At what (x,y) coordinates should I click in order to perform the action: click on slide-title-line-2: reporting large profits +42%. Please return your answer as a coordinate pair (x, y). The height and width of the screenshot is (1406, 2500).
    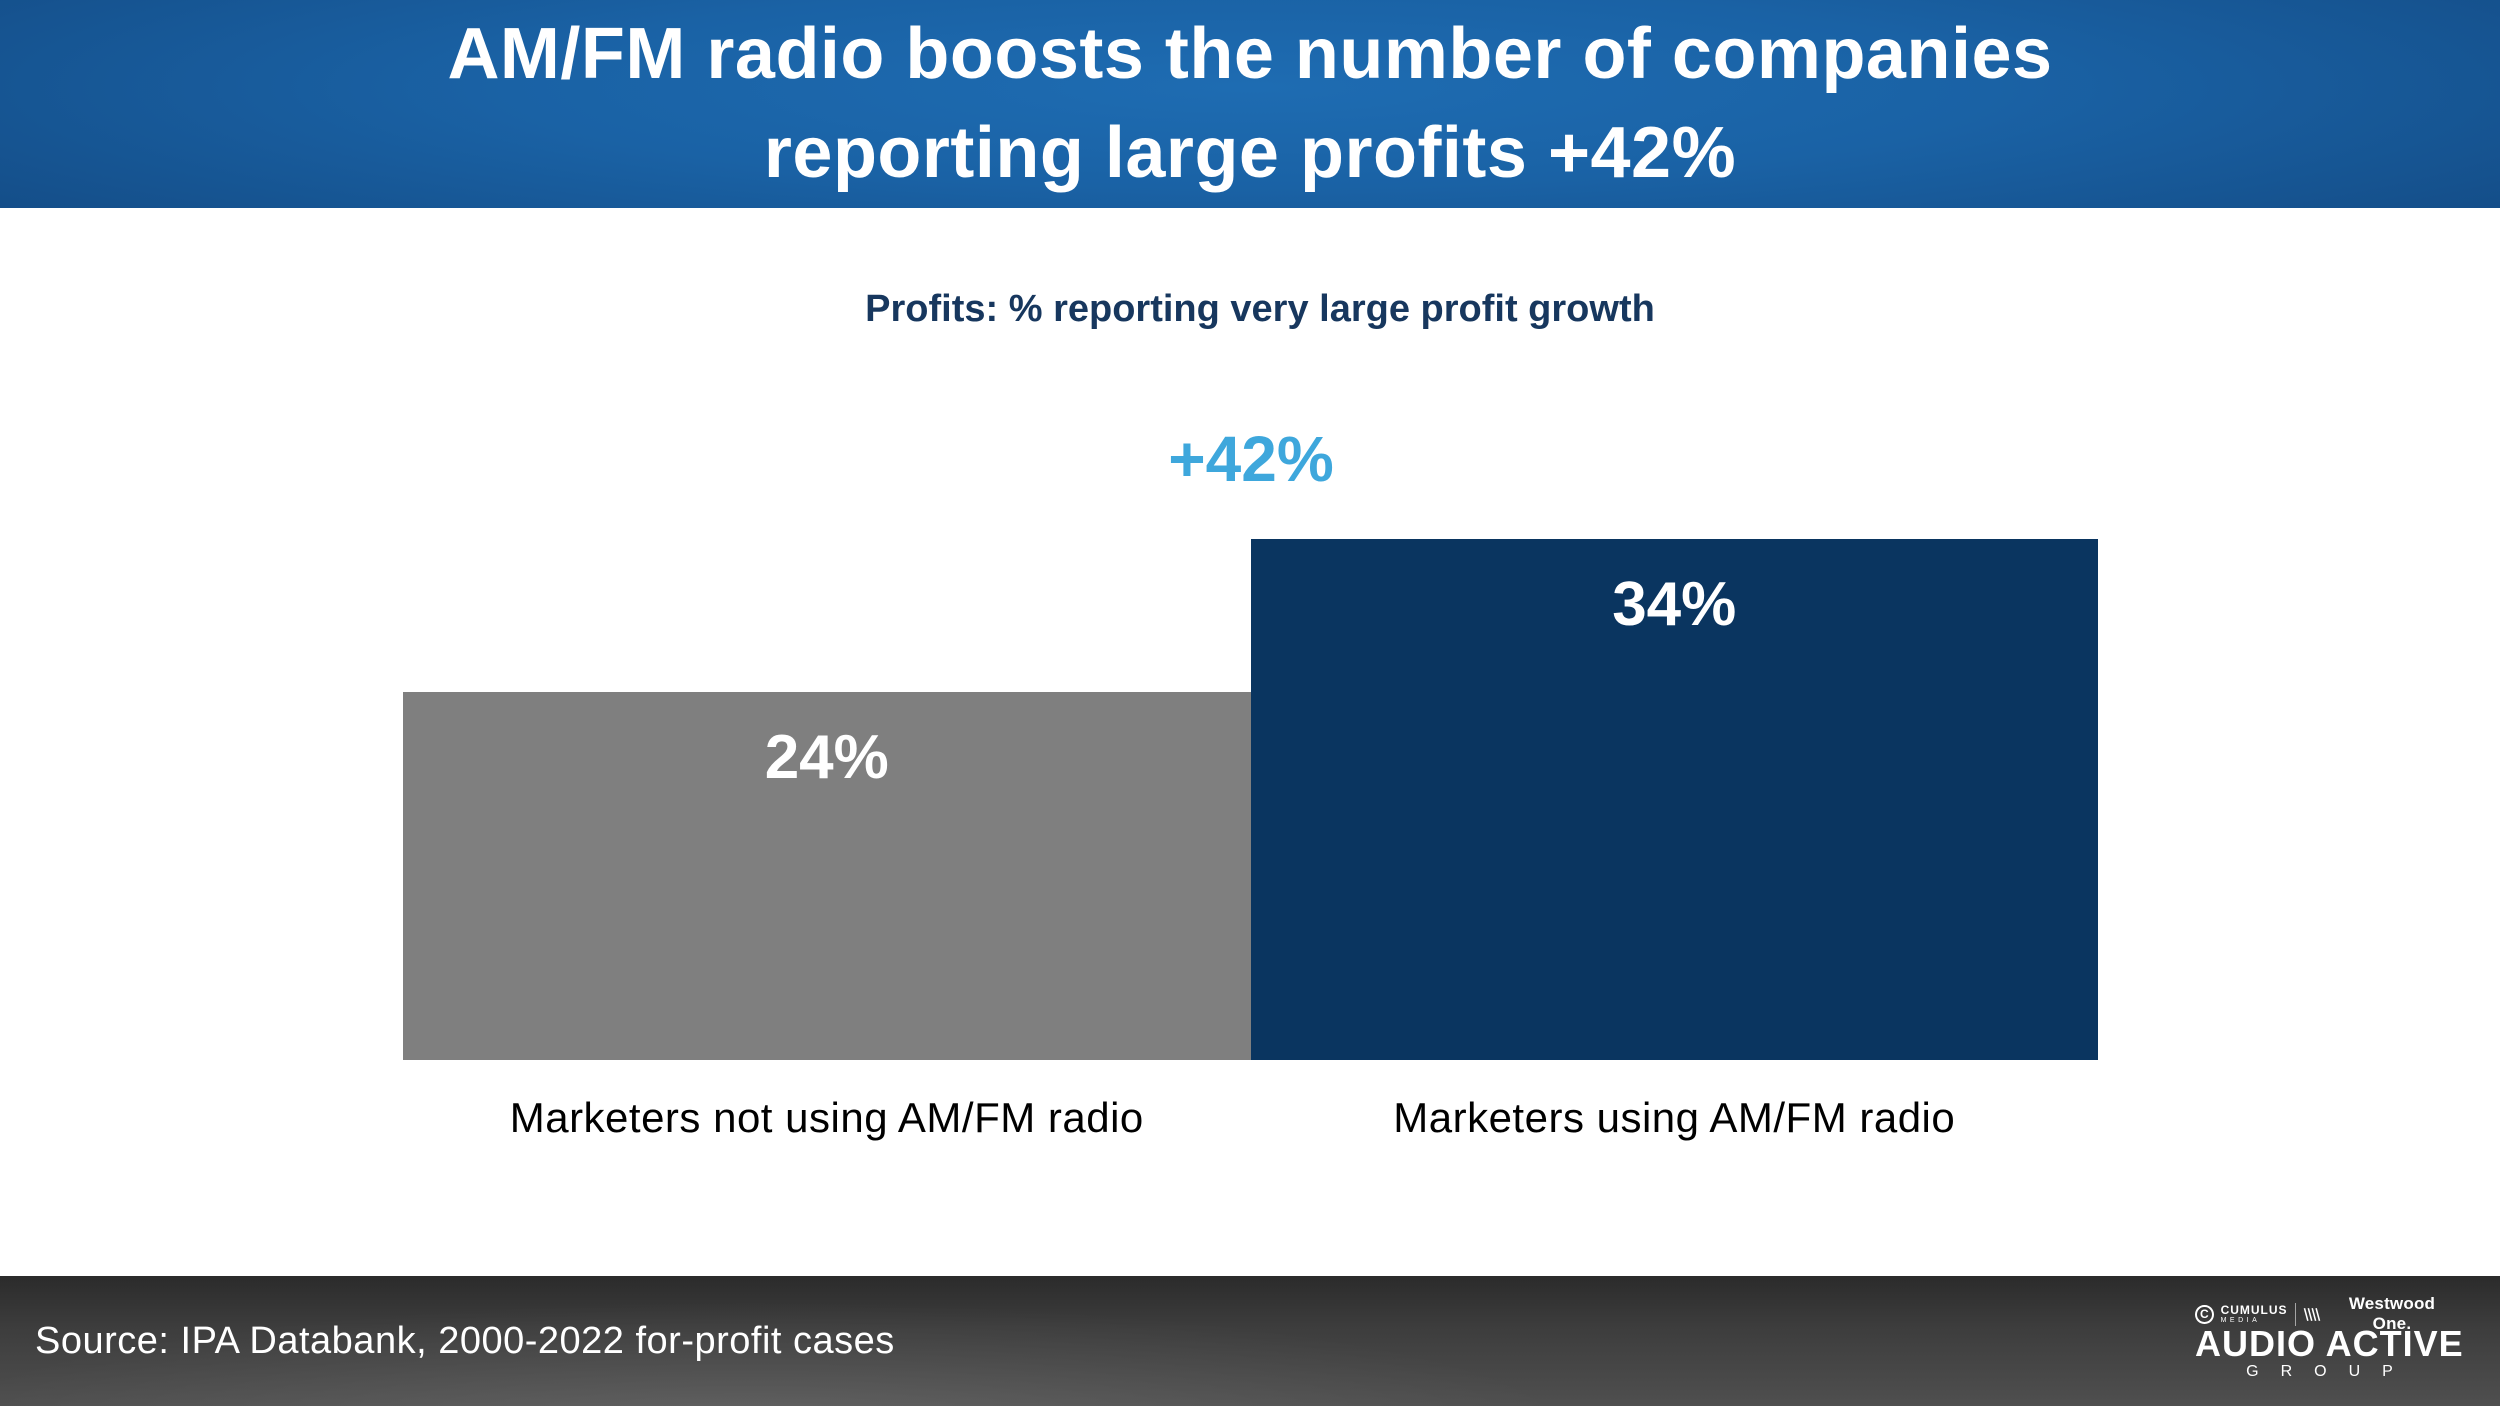
    Looking at the image, I should click on (1250, 153).